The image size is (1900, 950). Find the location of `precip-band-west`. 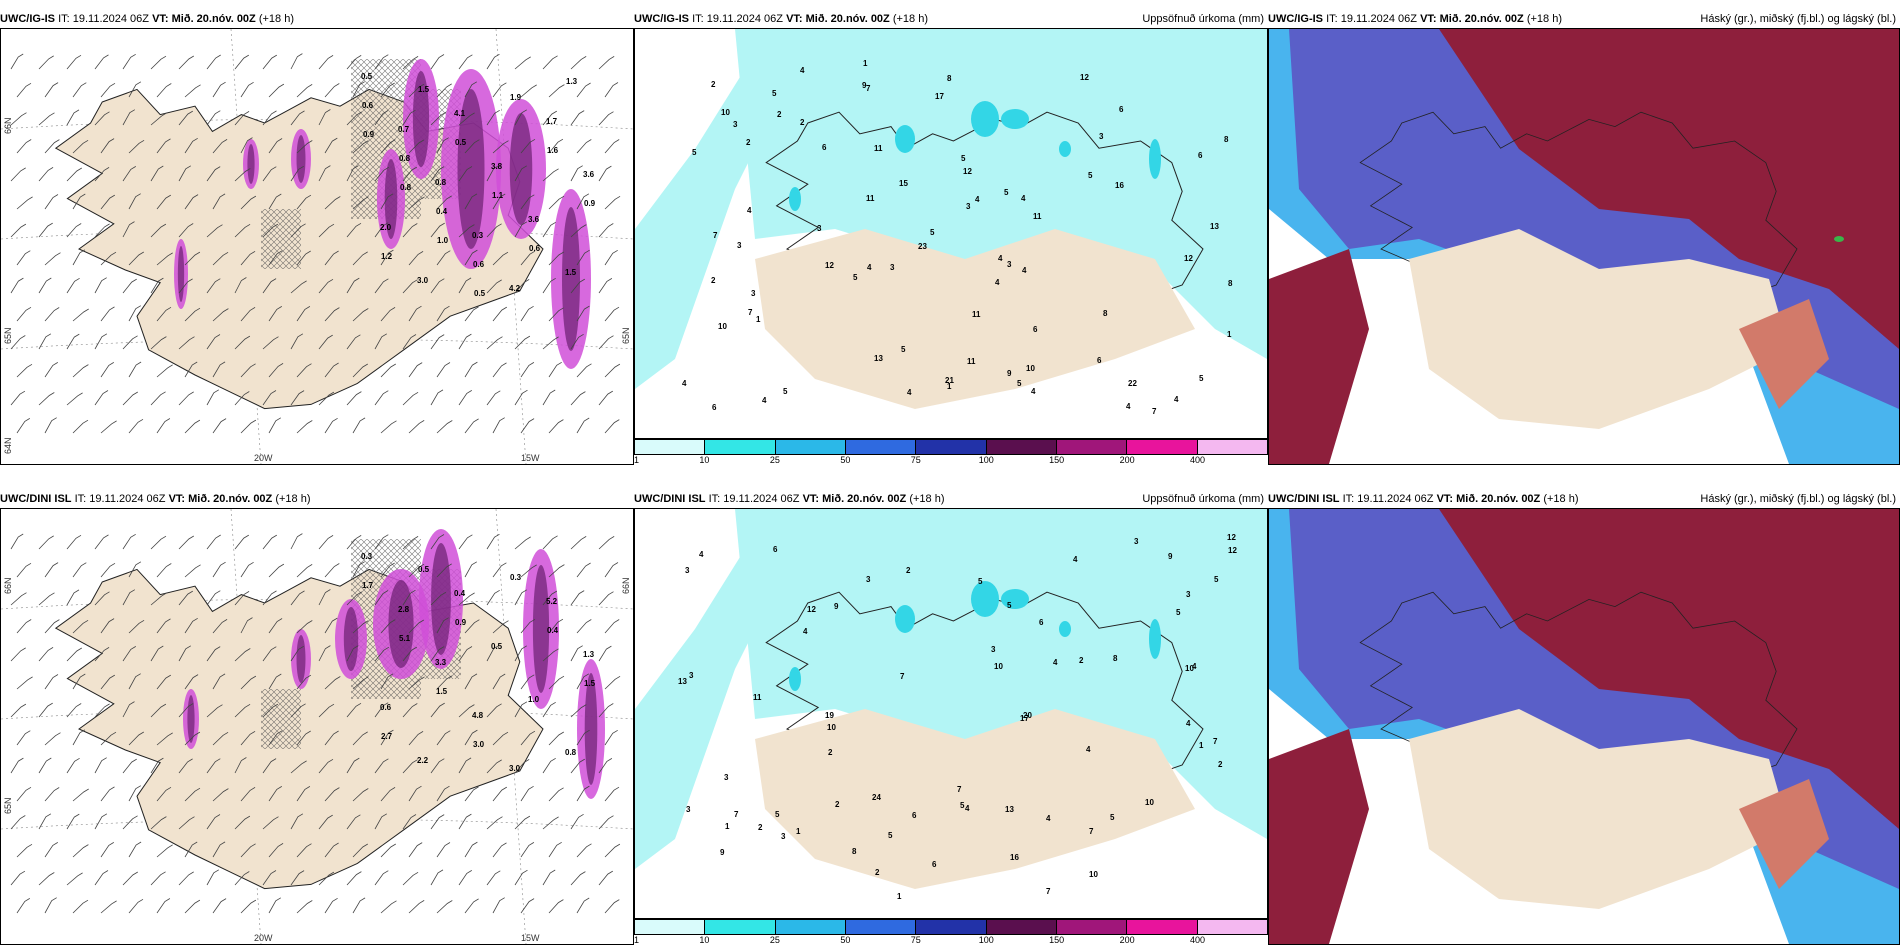

precip-band-west is located at coordinates (725, 209).